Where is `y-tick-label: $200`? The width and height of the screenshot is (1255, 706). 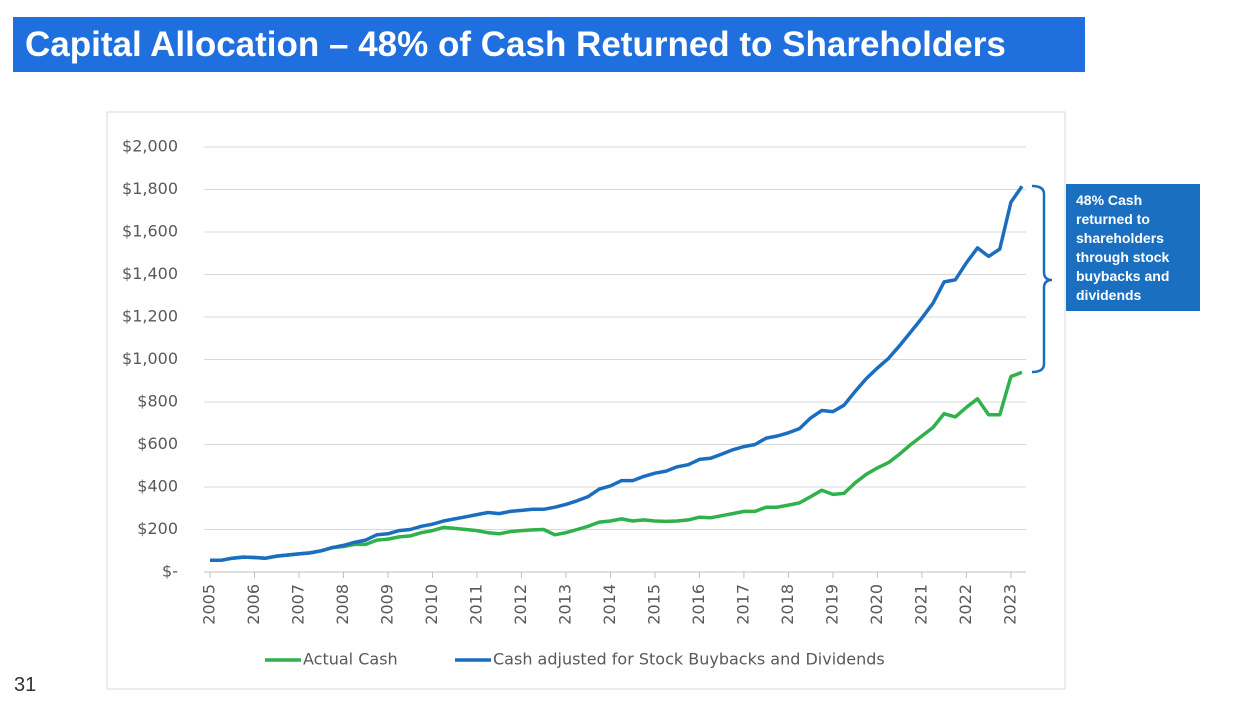 y-tick-label: $200 is located at coordinates (157, 528).